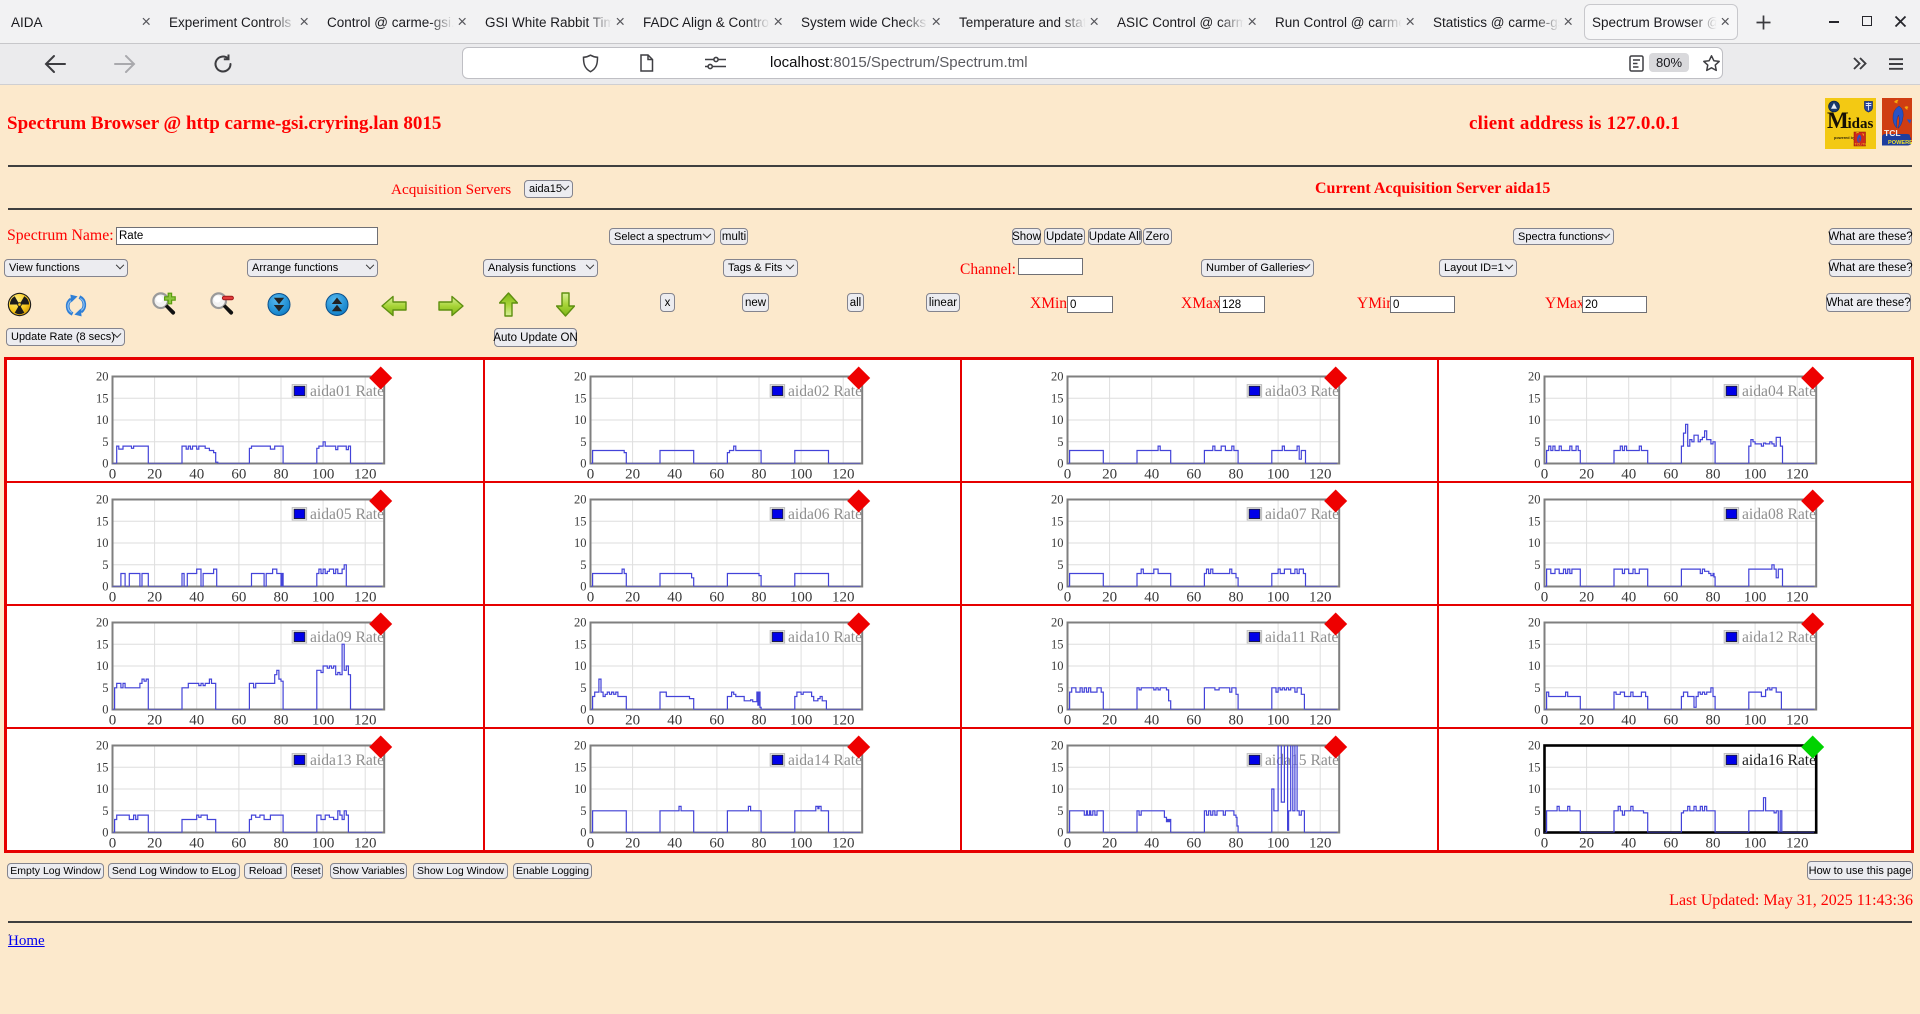 This screenshot has width=1920, height=1014. What do you see at coordinates (347, 514) in the screenshot?
I see `svg-text: aida05 Rate` at bounding box center [347, 514].